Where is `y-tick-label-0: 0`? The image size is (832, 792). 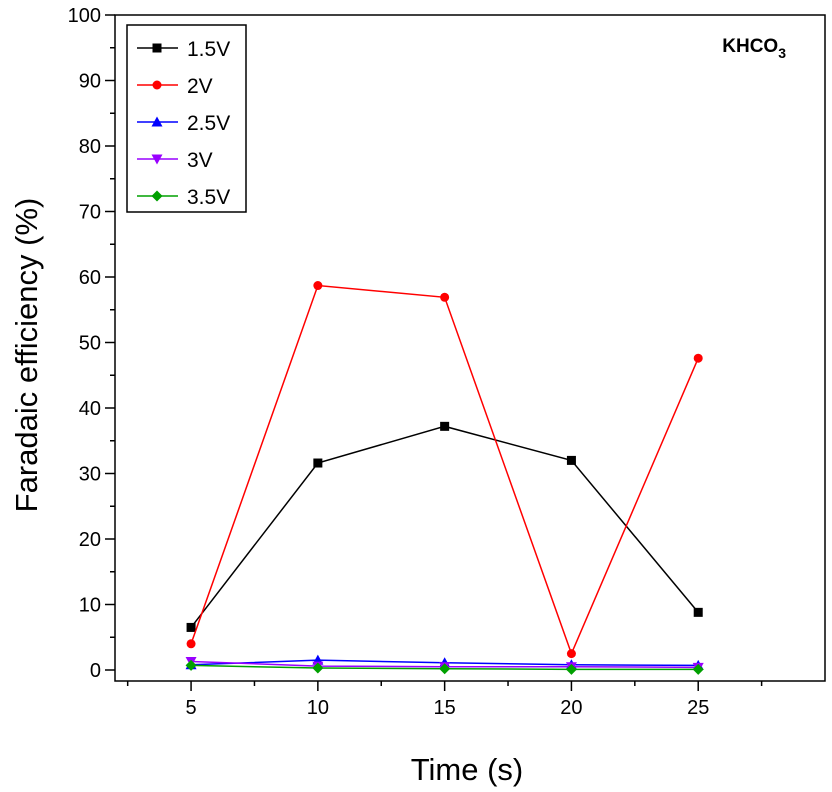
y-tick-label-0: 0 is located at coordinates (95, 671).